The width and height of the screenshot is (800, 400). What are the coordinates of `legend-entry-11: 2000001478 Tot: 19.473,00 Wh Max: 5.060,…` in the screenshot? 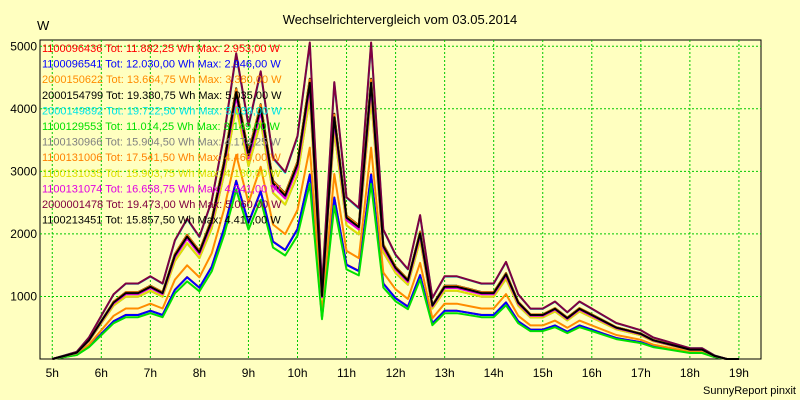 It's located at (162, 205).